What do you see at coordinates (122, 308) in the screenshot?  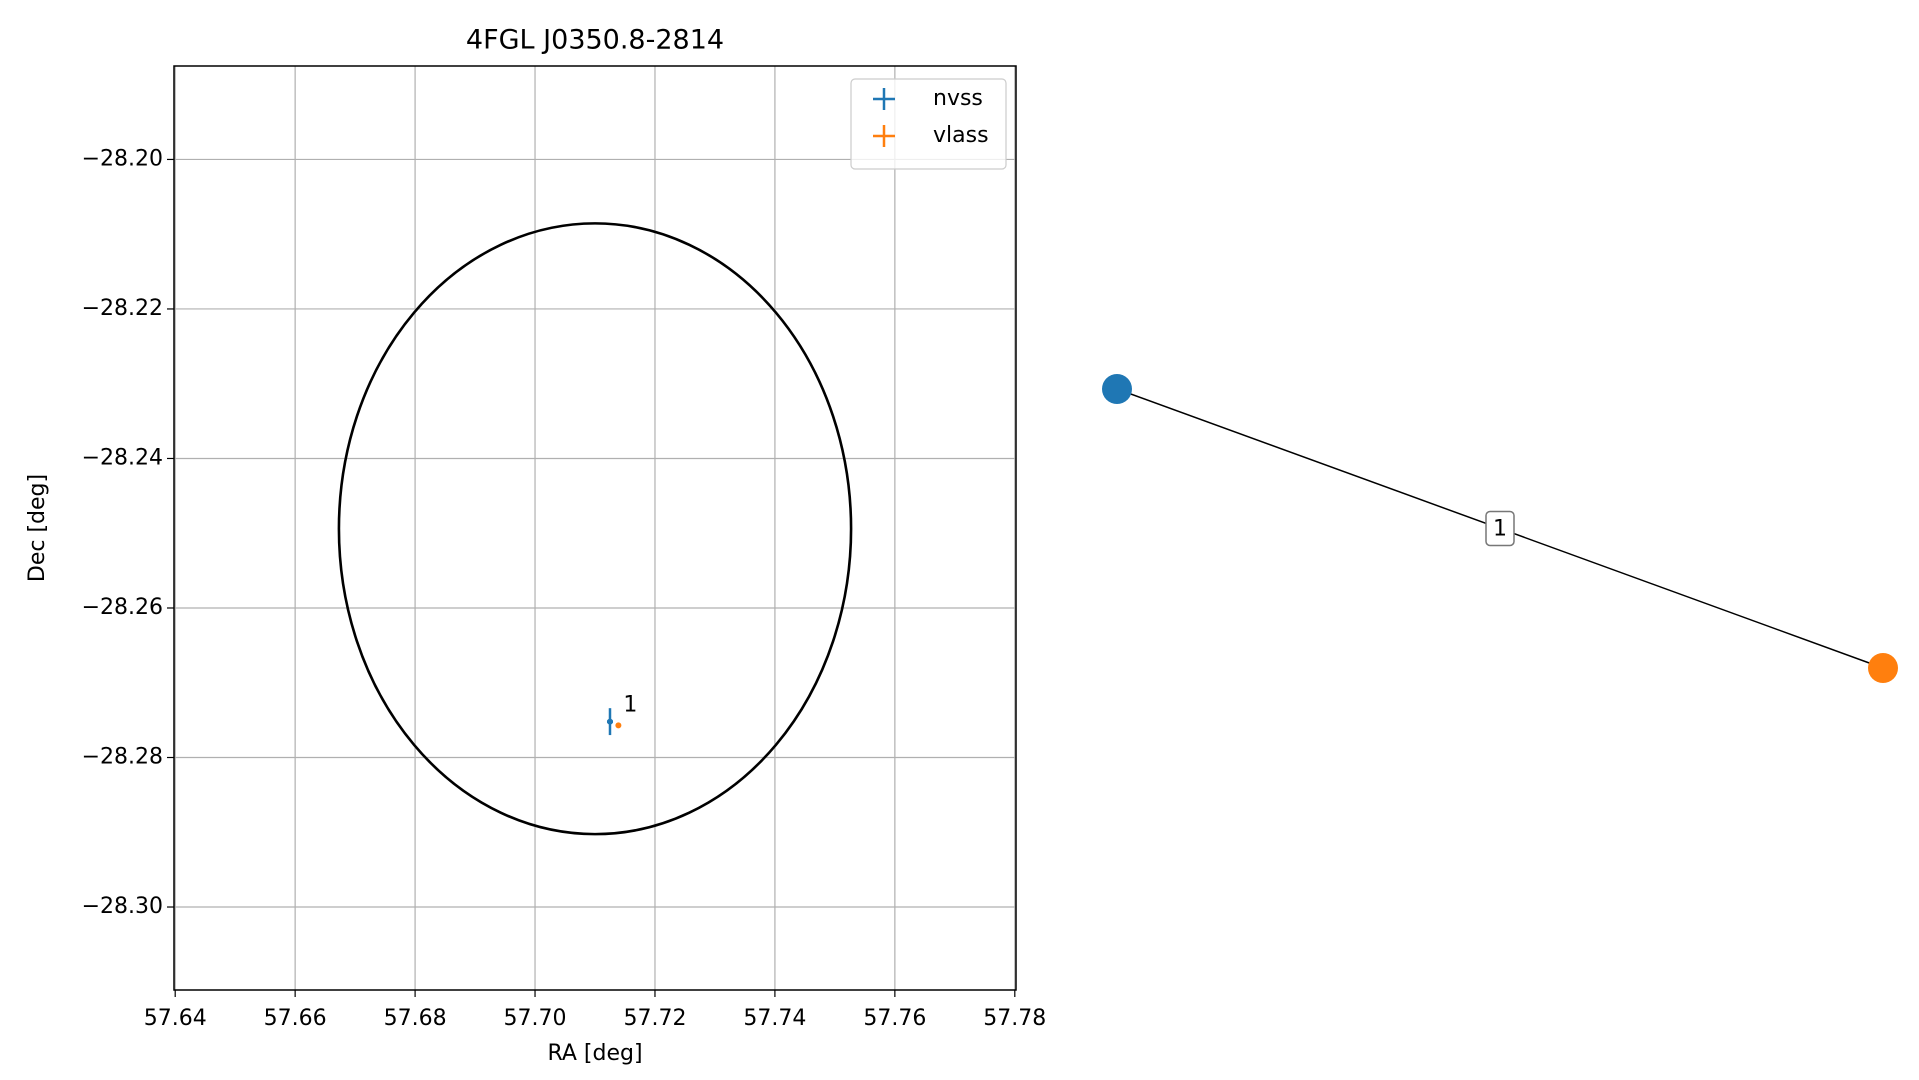 I see `y-tick-label: −28.22` at bounding box center [122, 308].